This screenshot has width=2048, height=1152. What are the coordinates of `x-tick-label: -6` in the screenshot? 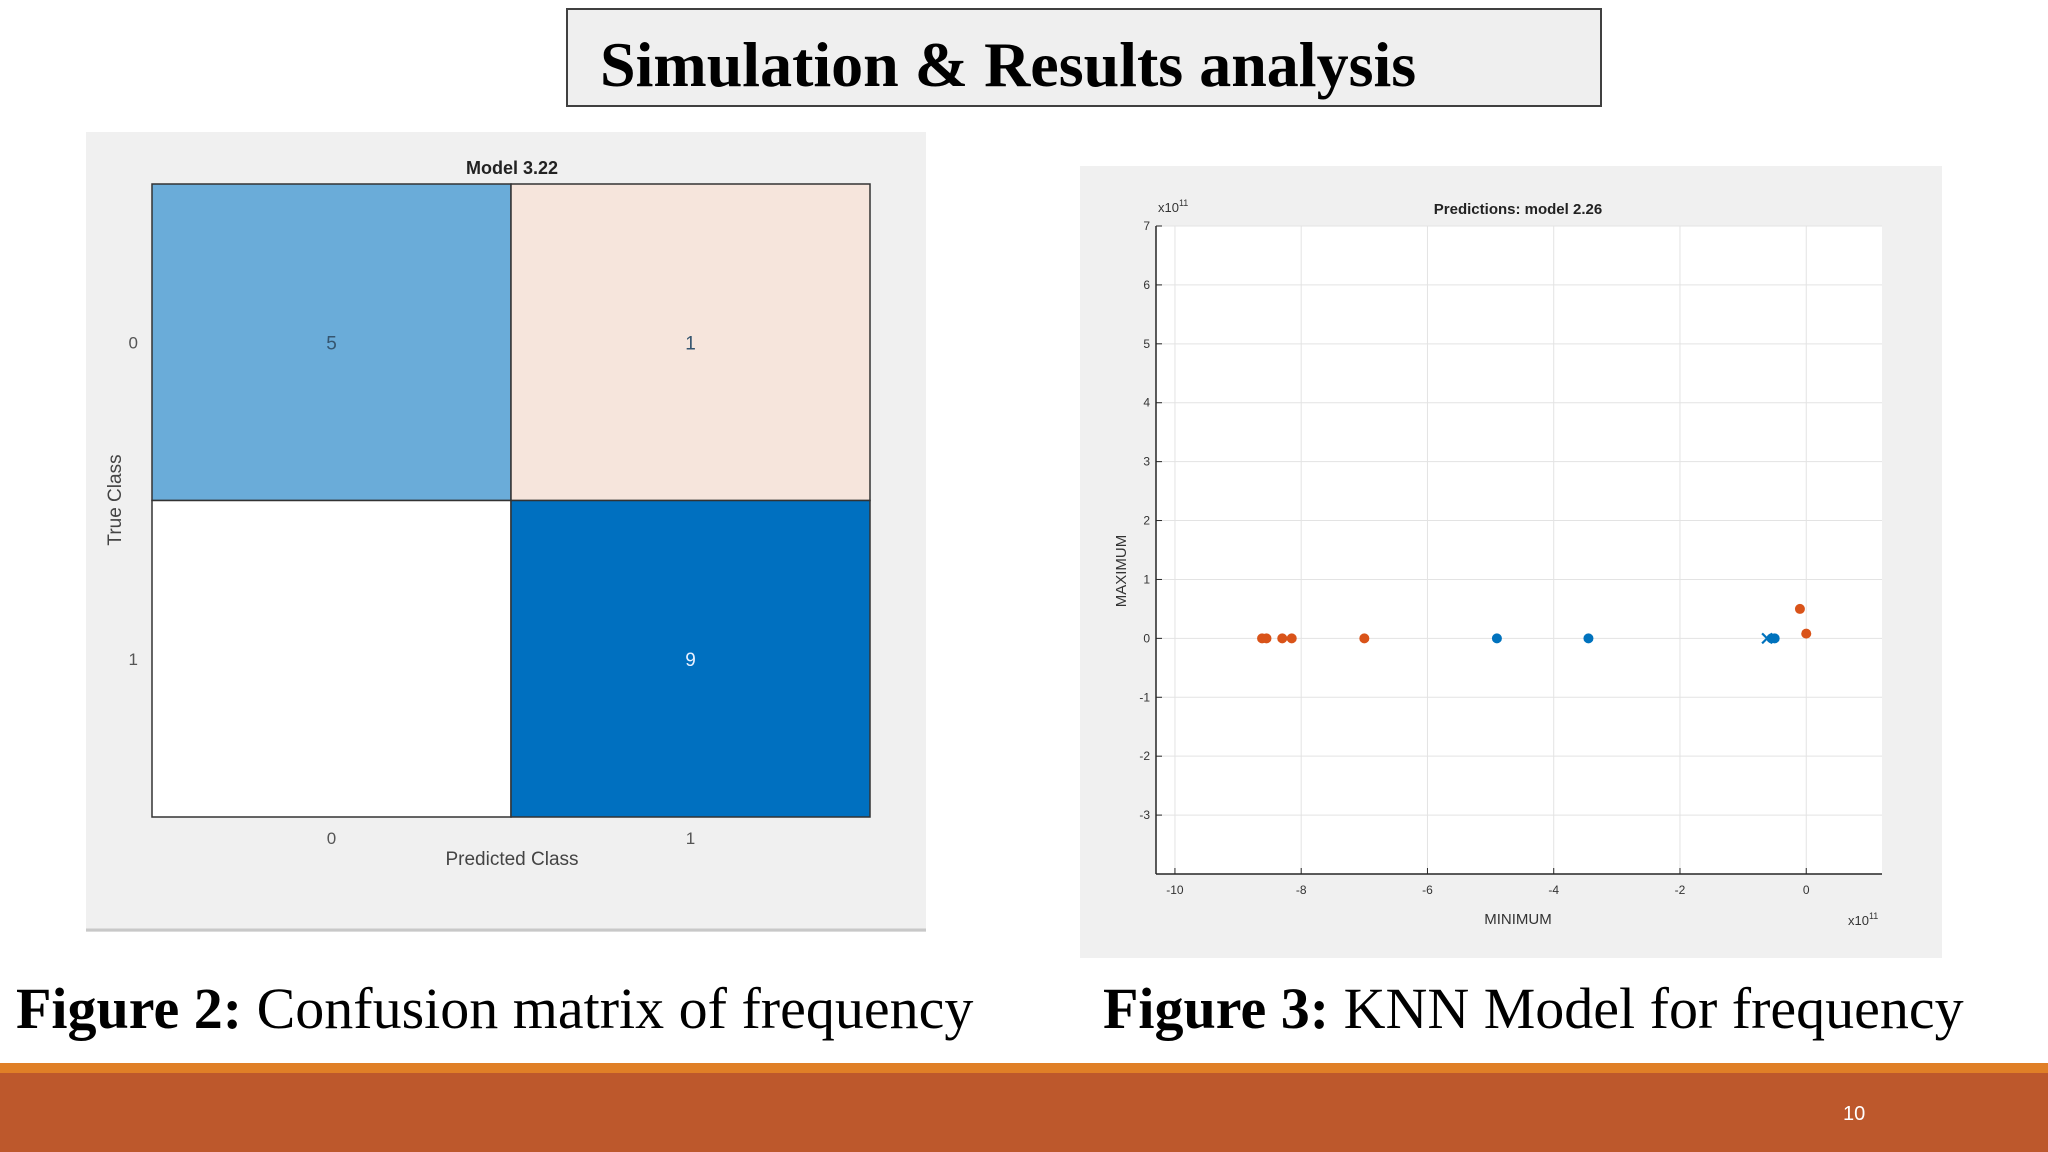 It's located at (1427, 890).